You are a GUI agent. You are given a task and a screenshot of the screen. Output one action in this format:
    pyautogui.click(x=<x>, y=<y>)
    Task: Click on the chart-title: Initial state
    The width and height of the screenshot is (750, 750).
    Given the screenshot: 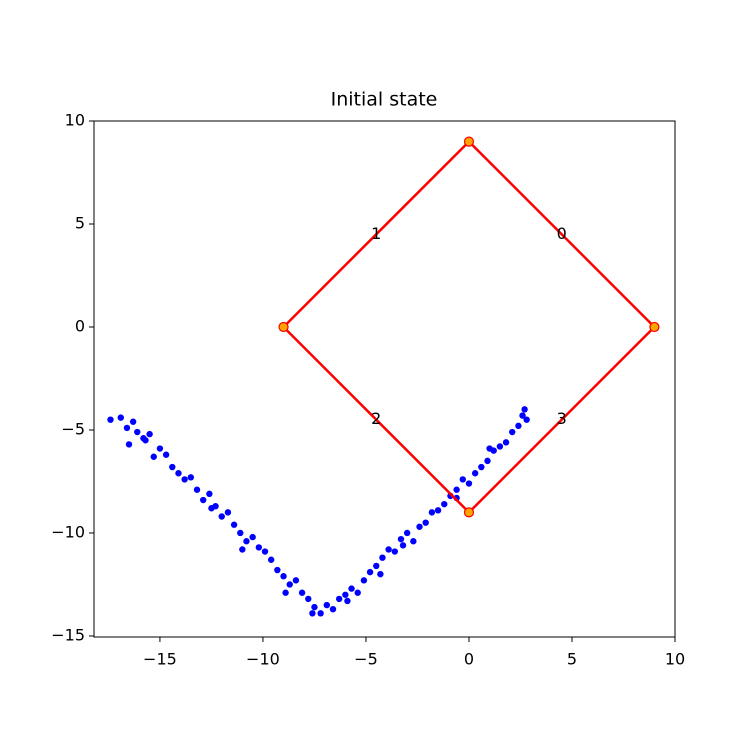 What is the action you would take?
    pyautogui.click(x=384, y=100)
    